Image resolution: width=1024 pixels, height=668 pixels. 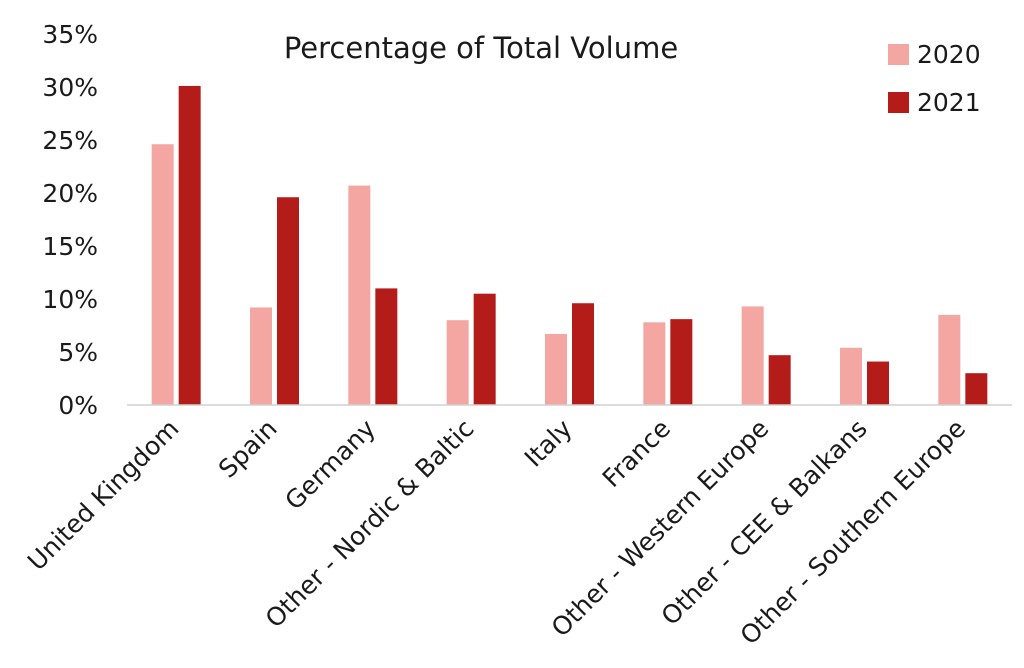 What do you see at coordinates (934, 78) in the screenshot?
I see `legend: 2020 2021` at bounding box center [934, 78].